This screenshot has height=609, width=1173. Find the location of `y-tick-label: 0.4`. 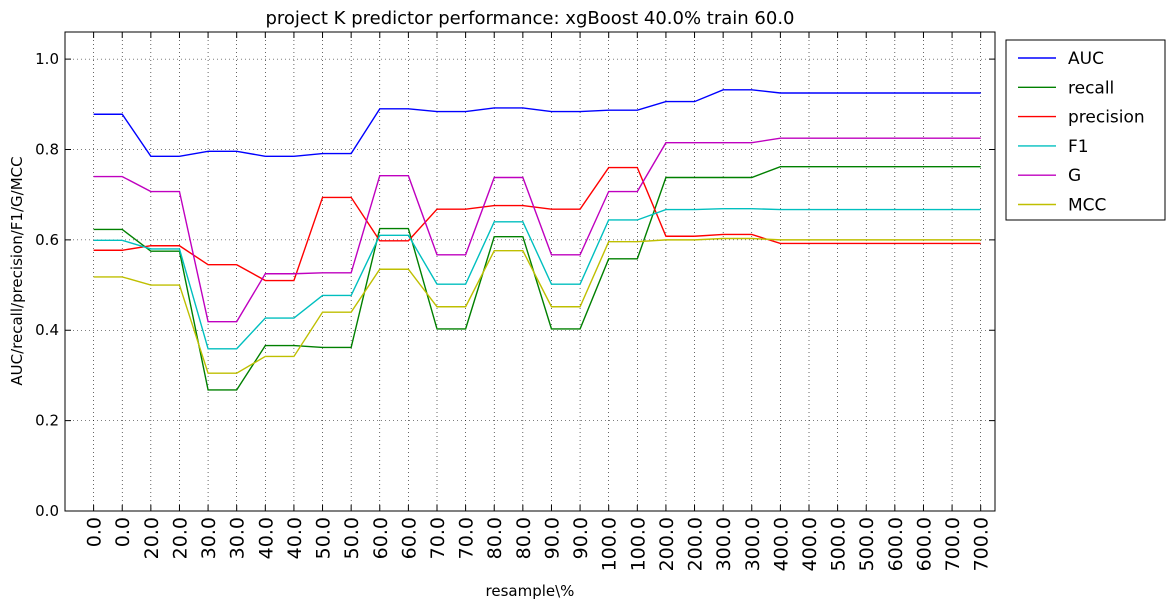

y-tick-label: 0.4 is located at coordinates (47, 330).